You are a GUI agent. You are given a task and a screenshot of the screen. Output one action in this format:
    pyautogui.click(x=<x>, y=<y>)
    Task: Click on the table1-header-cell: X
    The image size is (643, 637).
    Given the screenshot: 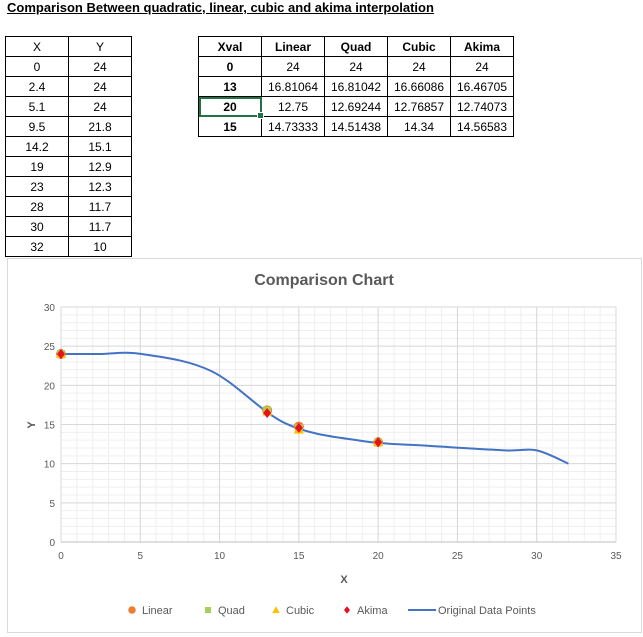 What is the action you would take?
    pyautogui.click(x=37, y=46)
    